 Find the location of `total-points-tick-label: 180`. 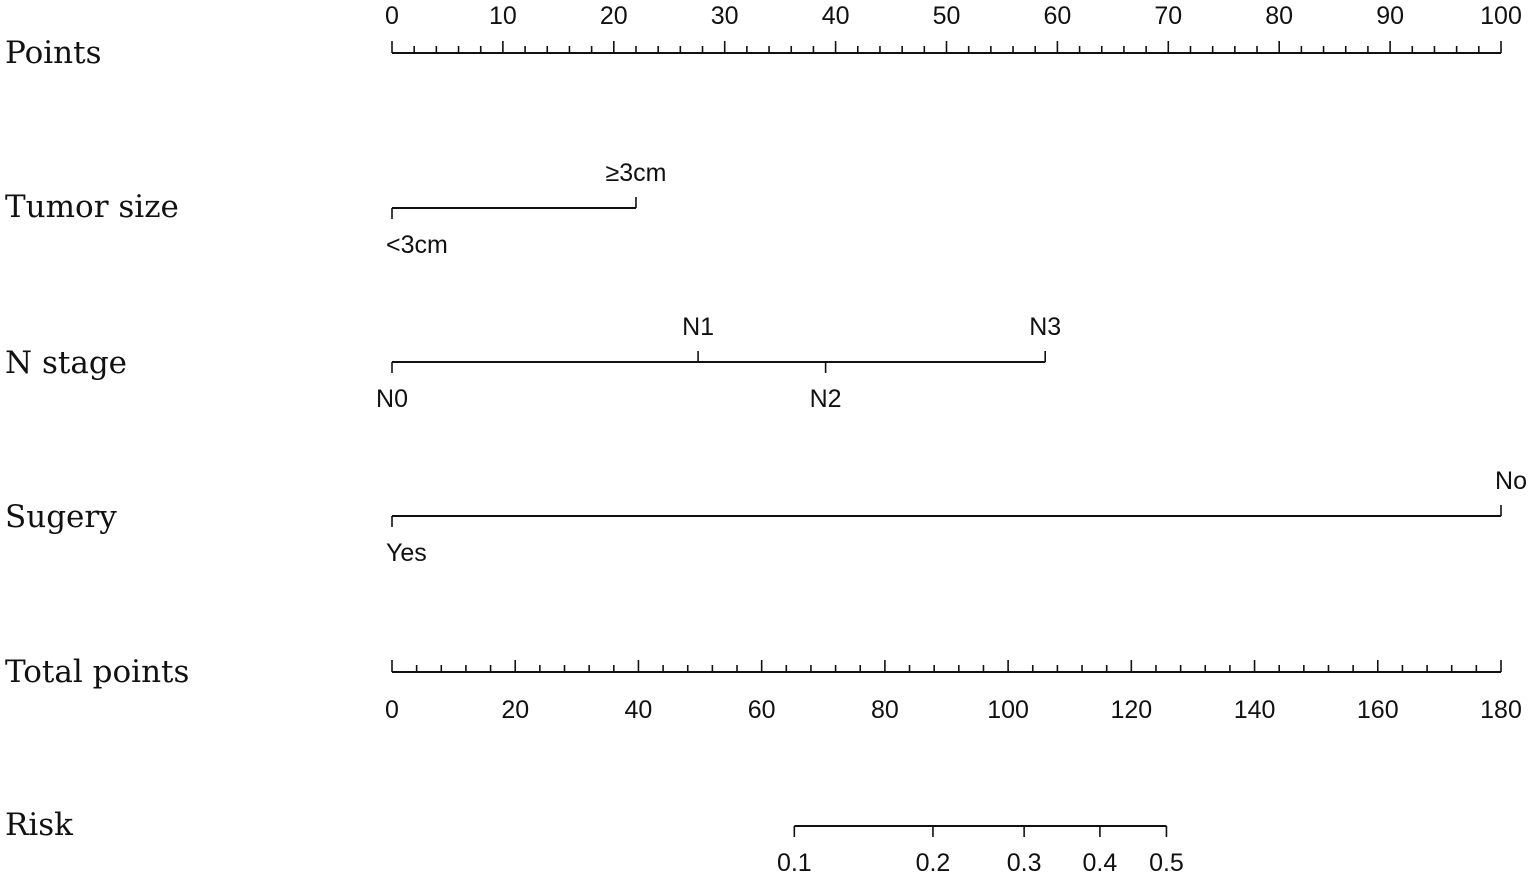

total-points-tick-label: 180 is located at coordinates (1501, 710).